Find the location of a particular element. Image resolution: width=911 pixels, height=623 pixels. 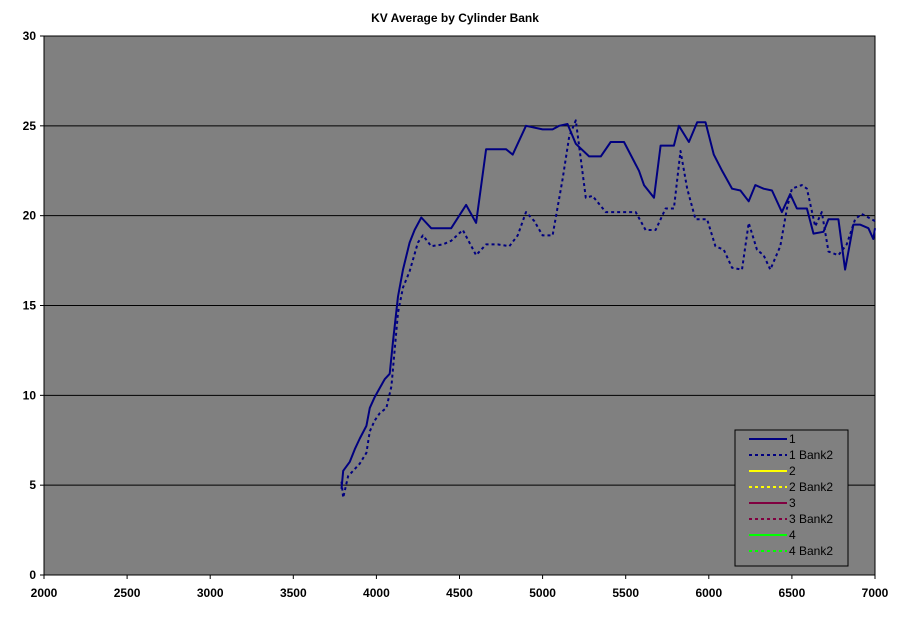

legend-box is located at coordinates (791, 498).